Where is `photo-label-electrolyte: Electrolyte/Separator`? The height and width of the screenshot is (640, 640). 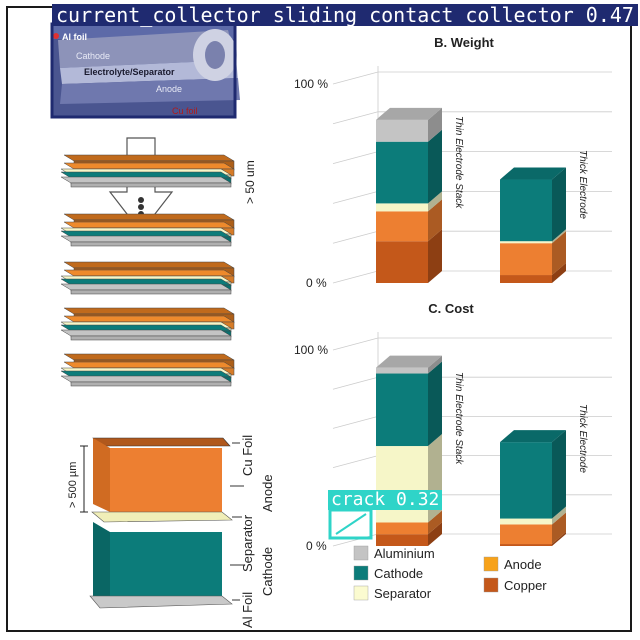
photo-label-electrolyte: Electrolyte/Separator is located at coordinates (129, 72).